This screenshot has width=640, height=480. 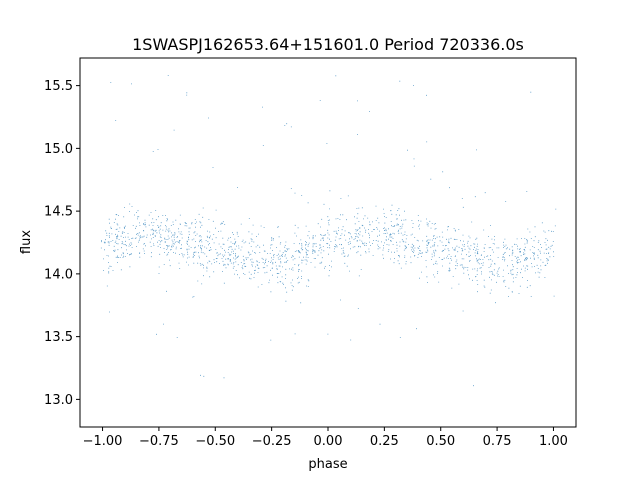 I want to click on y-axis: 13.0 13.5 14.0 14.5 15.0 15.5, so click(x=62, y=243).